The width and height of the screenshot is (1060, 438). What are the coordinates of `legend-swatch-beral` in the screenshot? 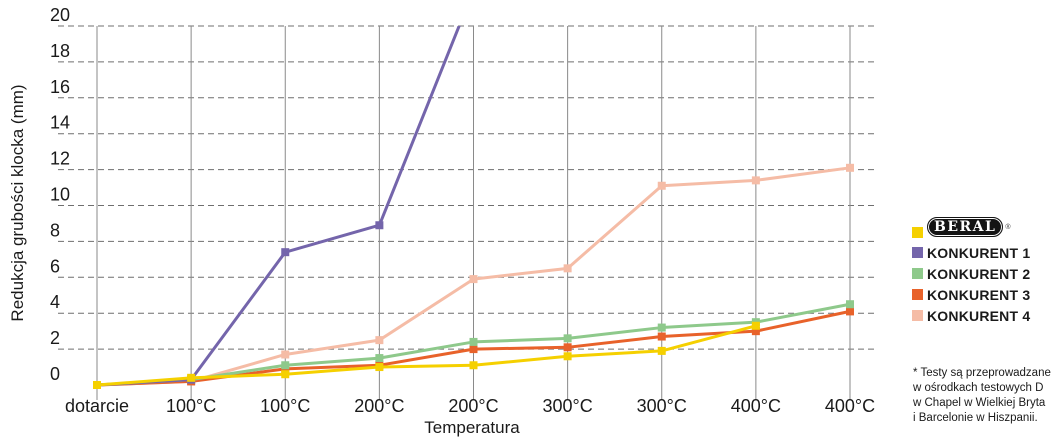 It's located at (917, 232).